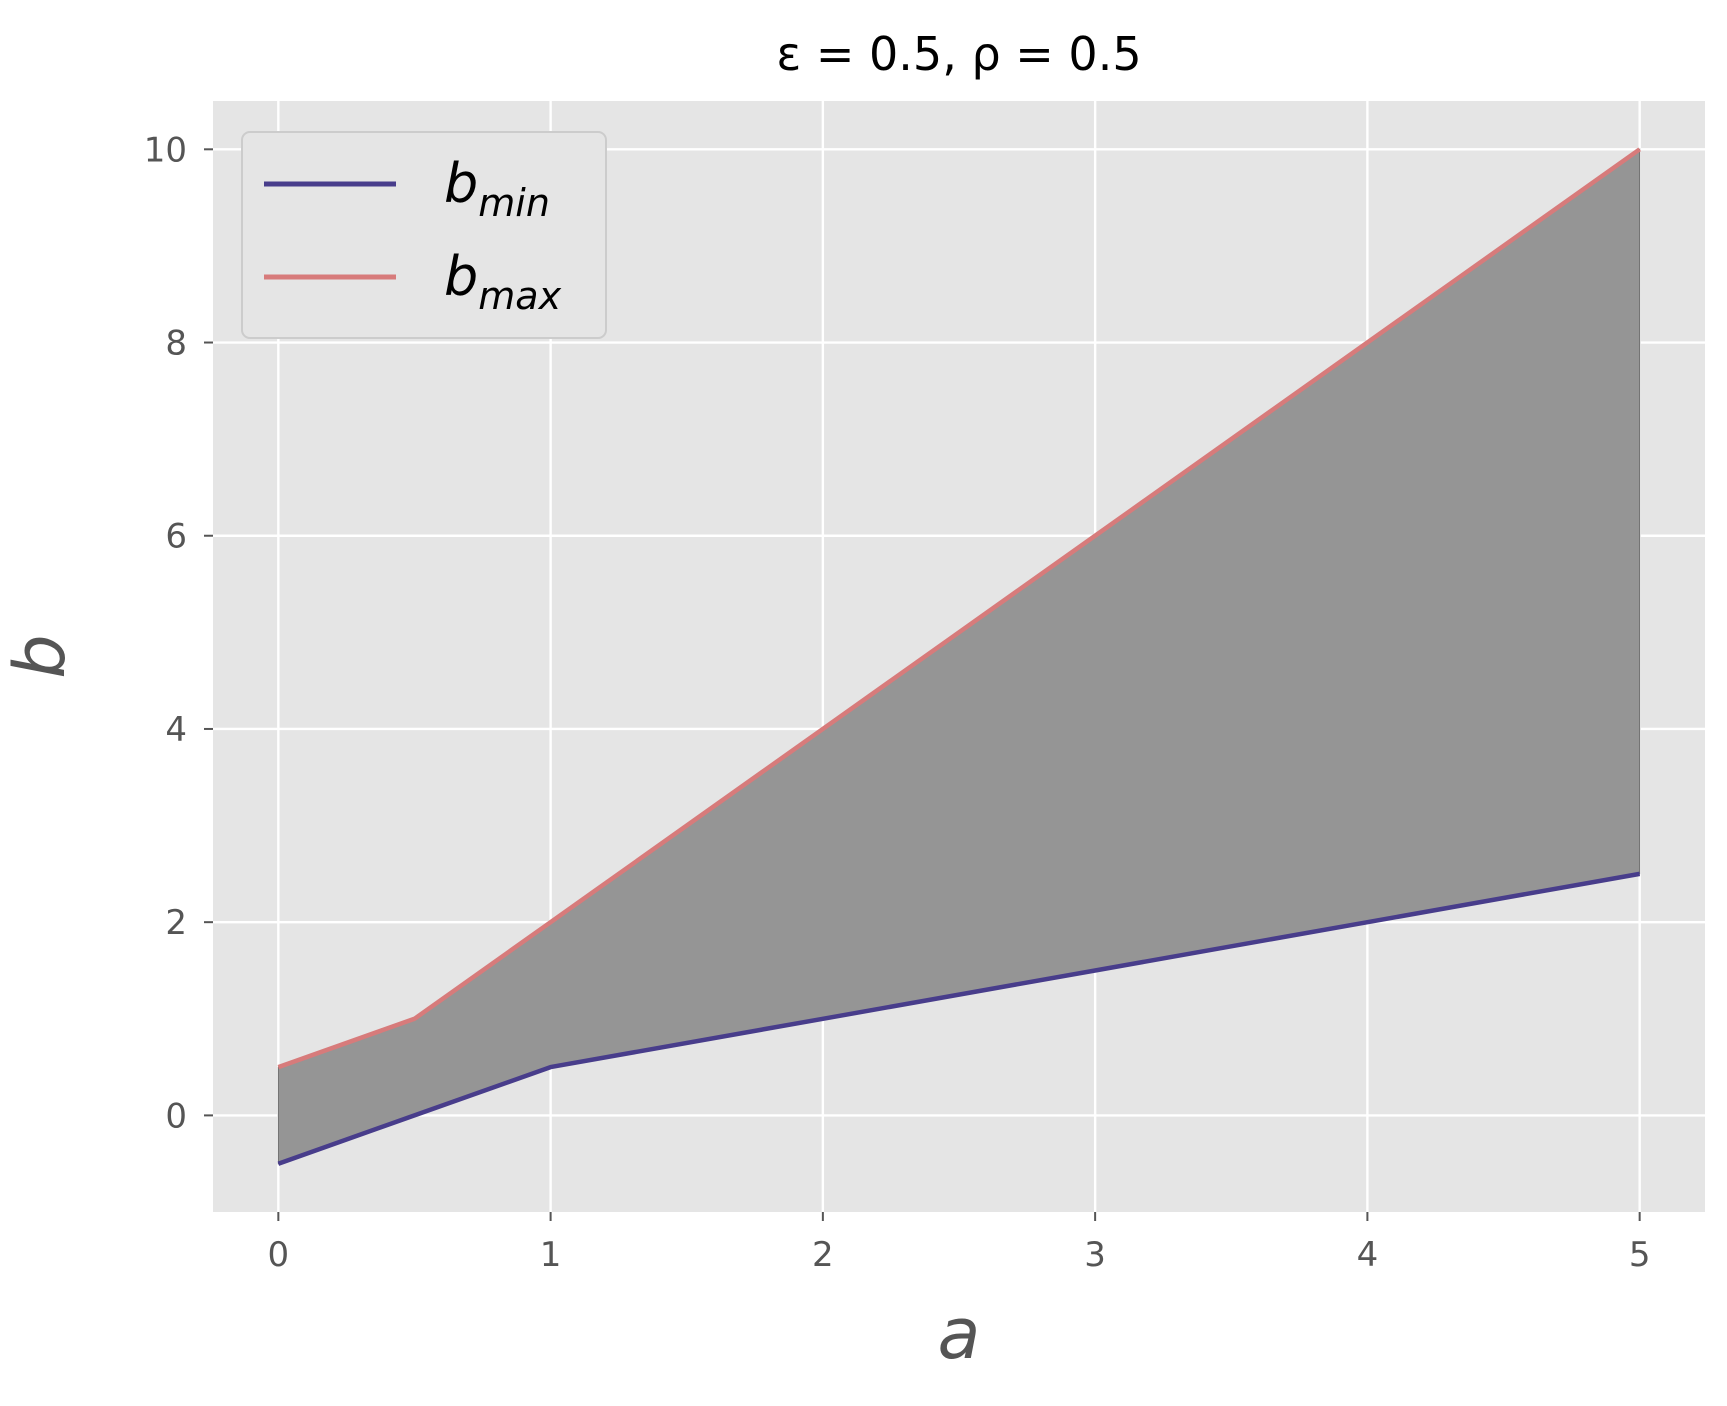  I want to click on y-tick-label: 10, so click(165, 150).